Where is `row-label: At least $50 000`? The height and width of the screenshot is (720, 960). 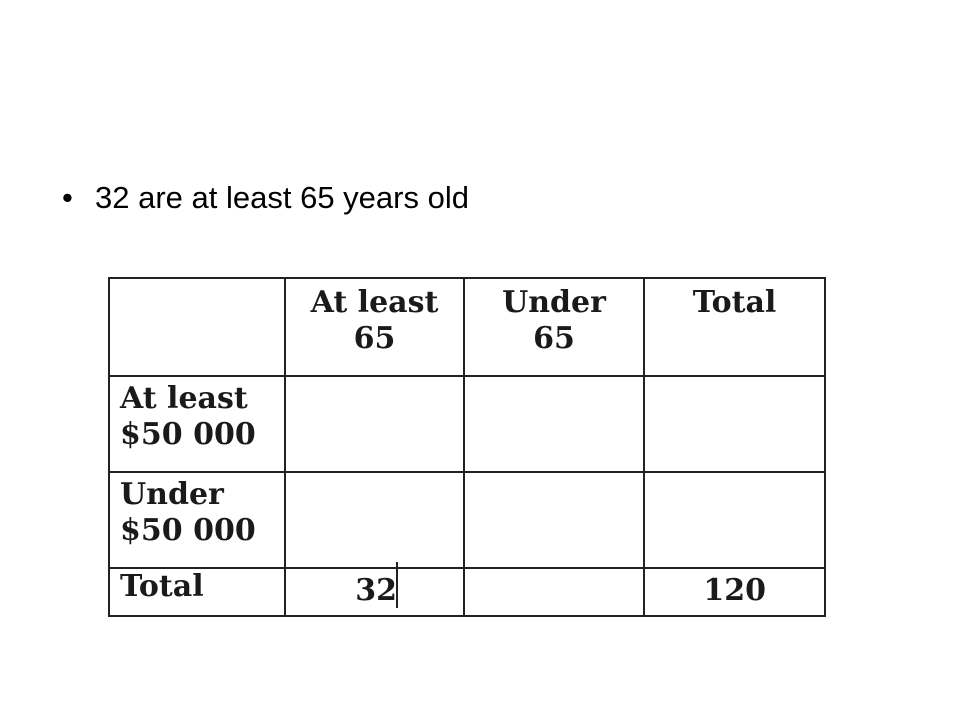 row-label: At least $50 000 is located at coordinates (188, 416).